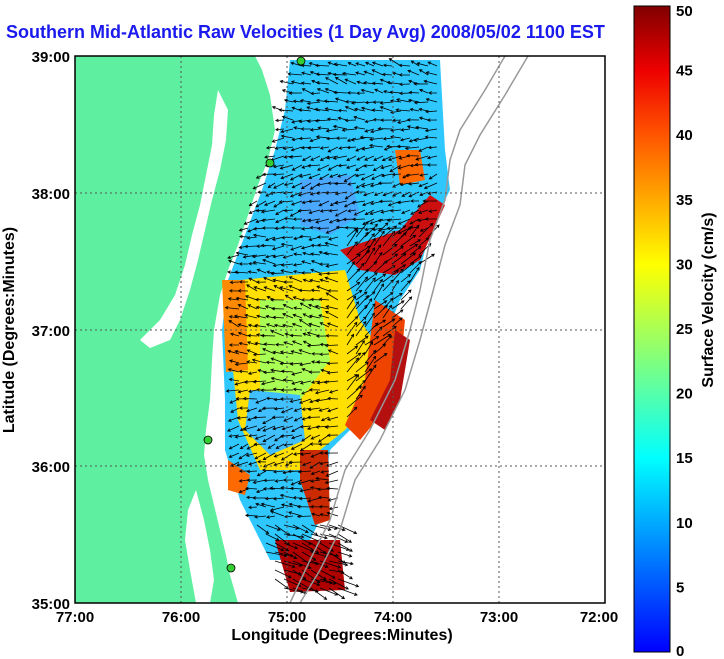 This screenshot has height=659, width=724. Describe the element at coordinates (684, 329) in the screenshot. I see `colorbar-tick: 25` at that location.